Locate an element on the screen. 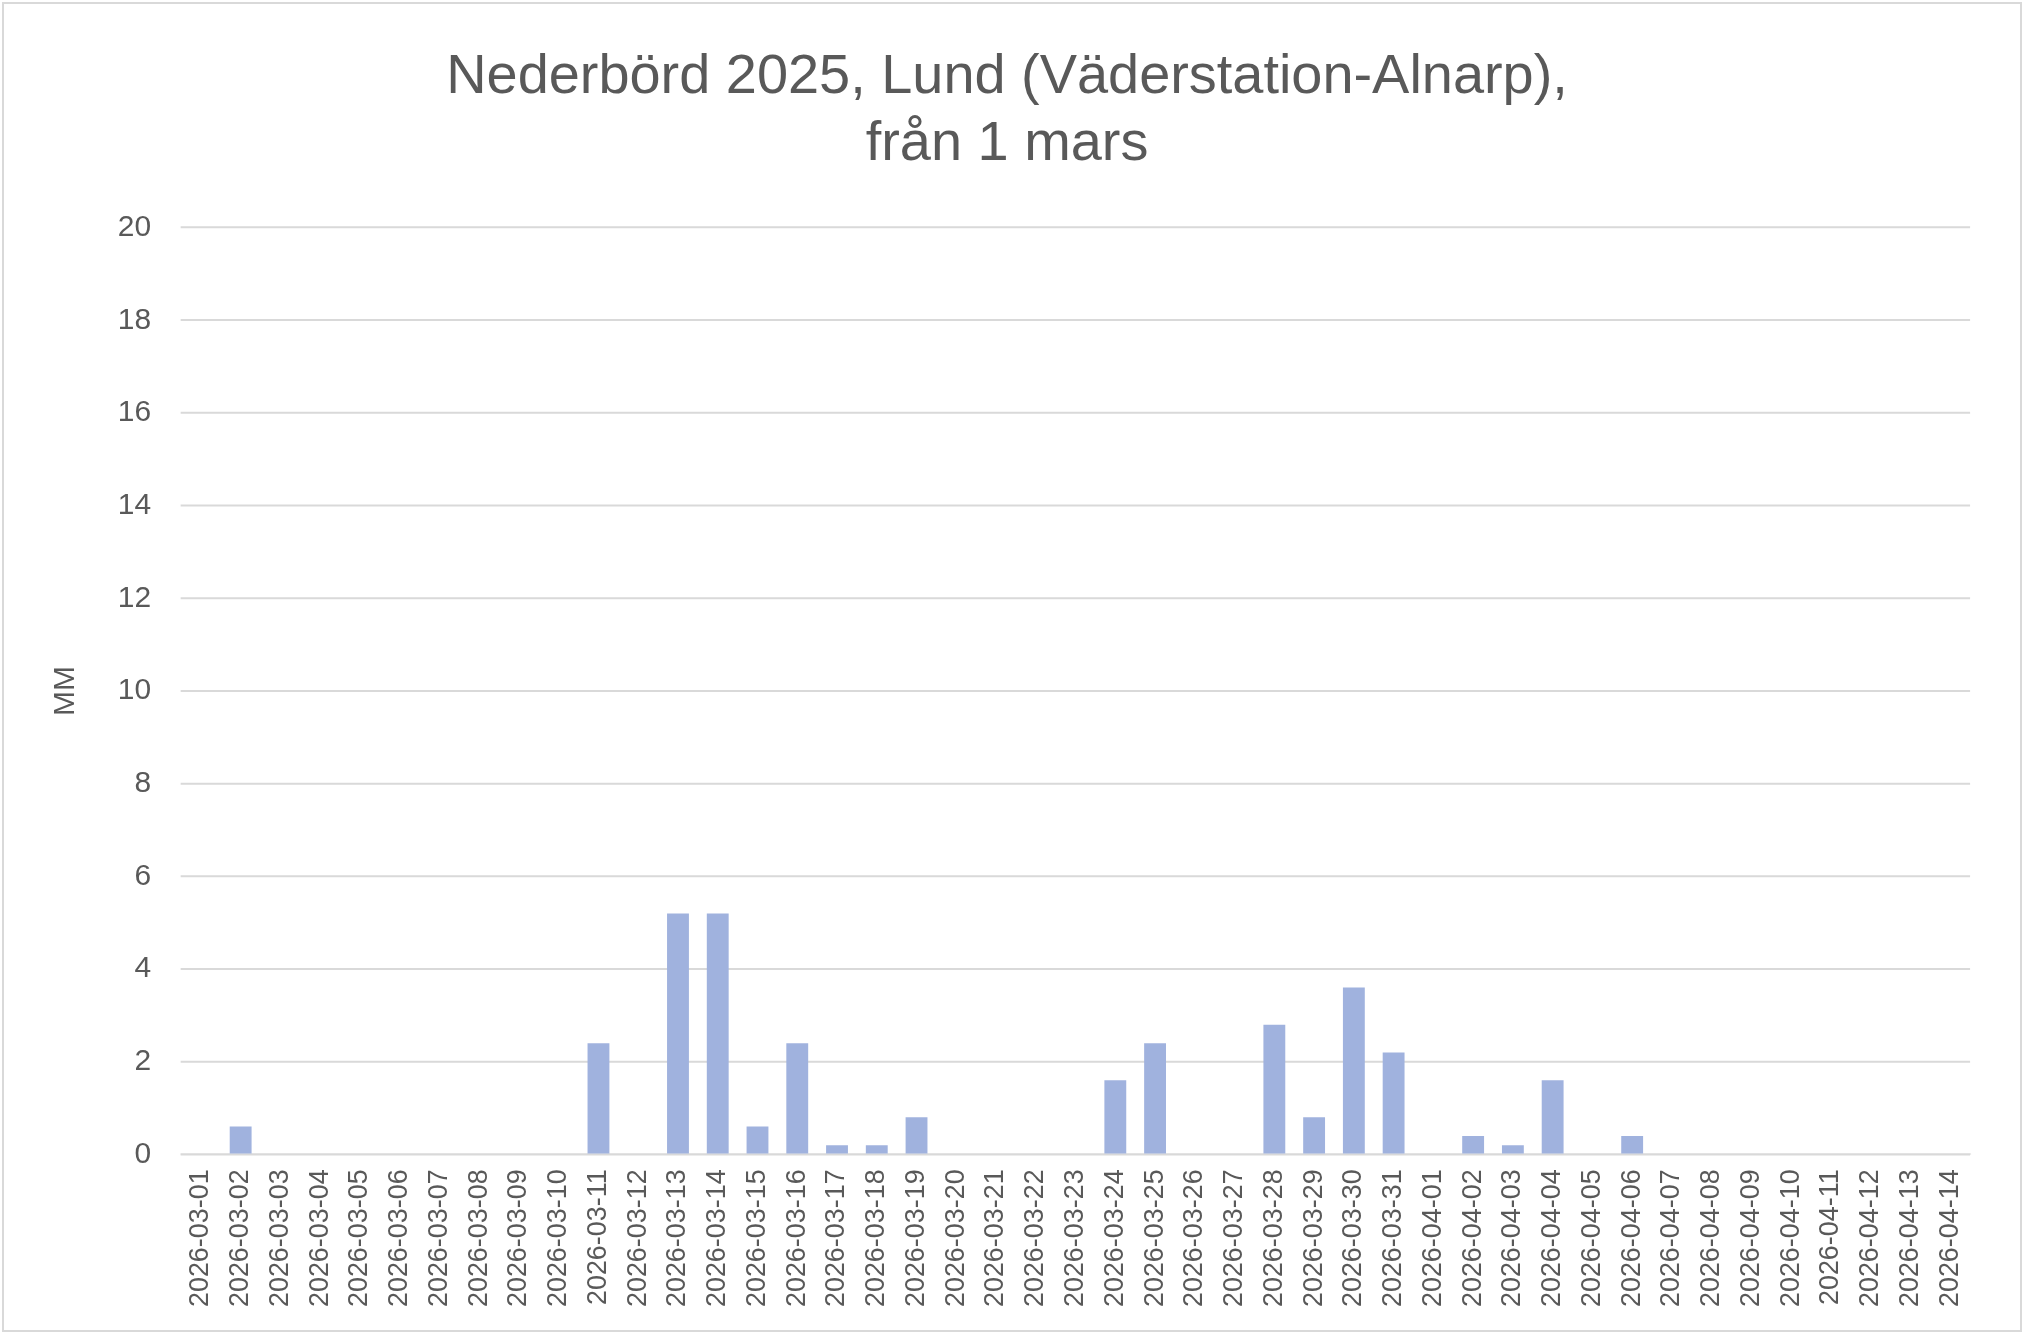 Image resolution: width=2028 pixels, height=1338 pixels. x-tick-label: 2026-03-23 is located at coordinates (1073, 1238).